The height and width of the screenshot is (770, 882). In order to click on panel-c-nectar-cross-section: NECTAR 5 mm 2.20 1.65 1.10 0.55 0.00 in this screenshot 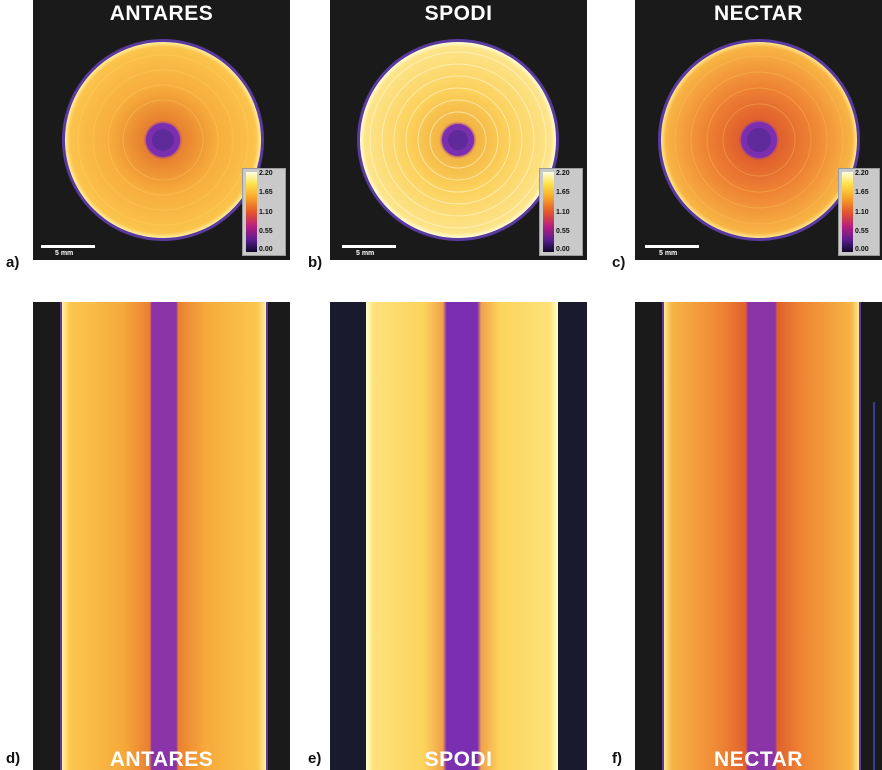, I will do `click(758, 130)`.